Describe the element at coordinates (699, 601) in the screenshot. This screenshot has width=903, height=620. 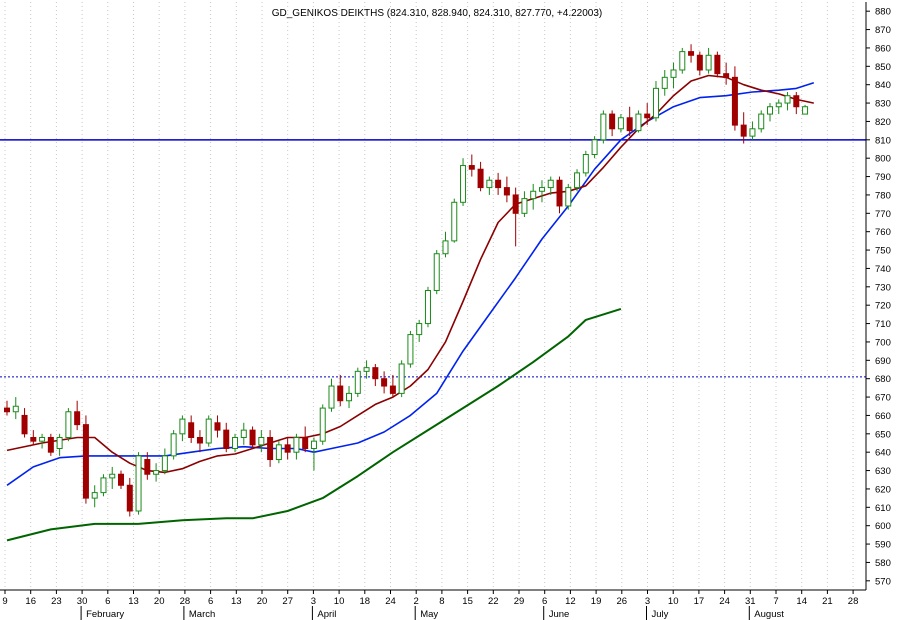
I see `x-tick-label: 17` at that location.